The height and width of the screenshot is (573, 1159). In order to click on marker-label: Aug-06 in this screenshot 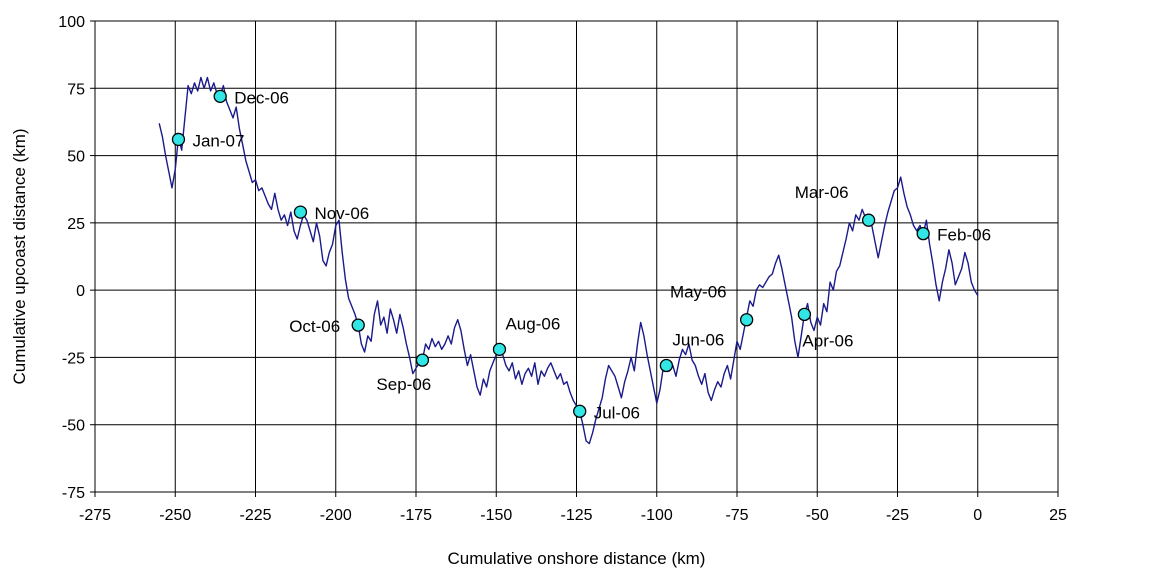, I will do `click(532, 323)`.